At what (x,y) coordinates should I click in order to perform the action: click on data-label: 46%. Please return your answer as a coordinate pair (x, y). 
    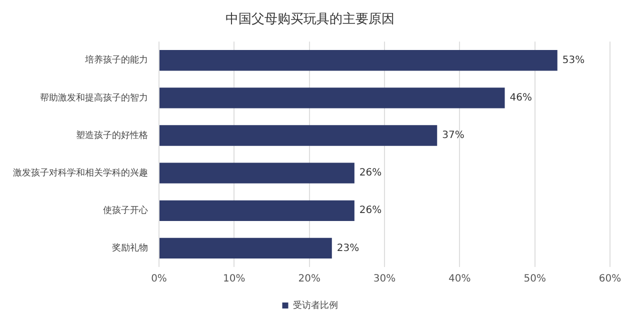
    Looking at the image, I should click on (521, 98).